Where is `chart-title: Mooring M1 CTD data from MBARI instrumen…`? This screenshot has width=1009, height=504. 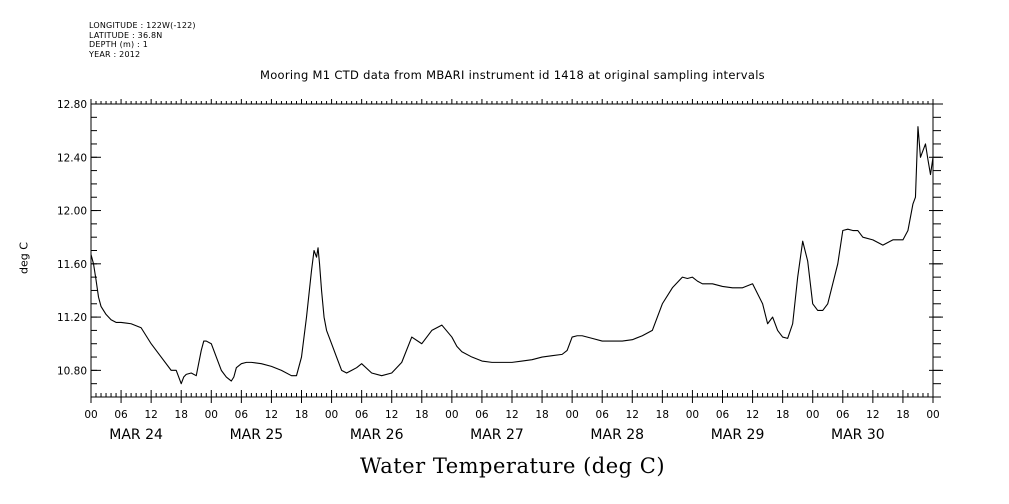 chart-title: Mooring M1 CTD data from MBARI instrumen… is located at coordinates (512, 75).